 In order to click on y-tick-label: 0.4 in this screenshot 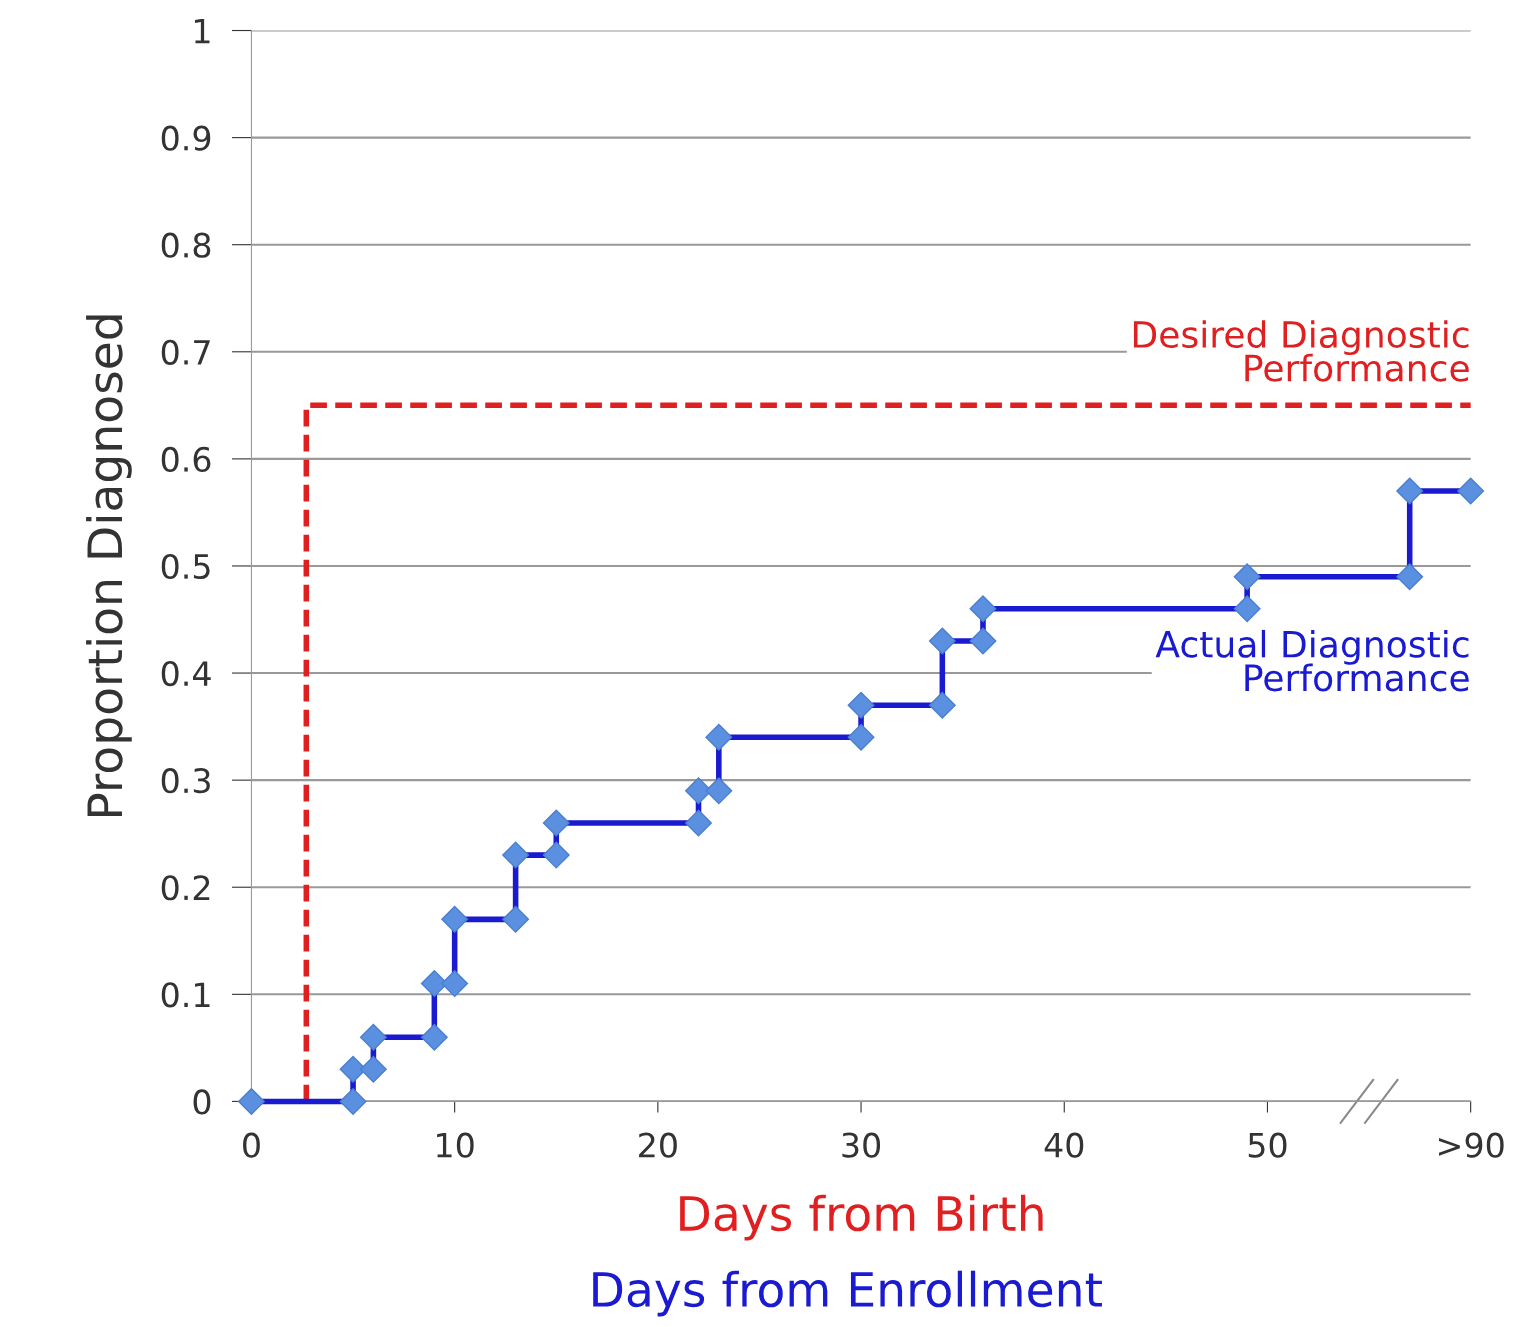, I will do `click(186, 673)`.